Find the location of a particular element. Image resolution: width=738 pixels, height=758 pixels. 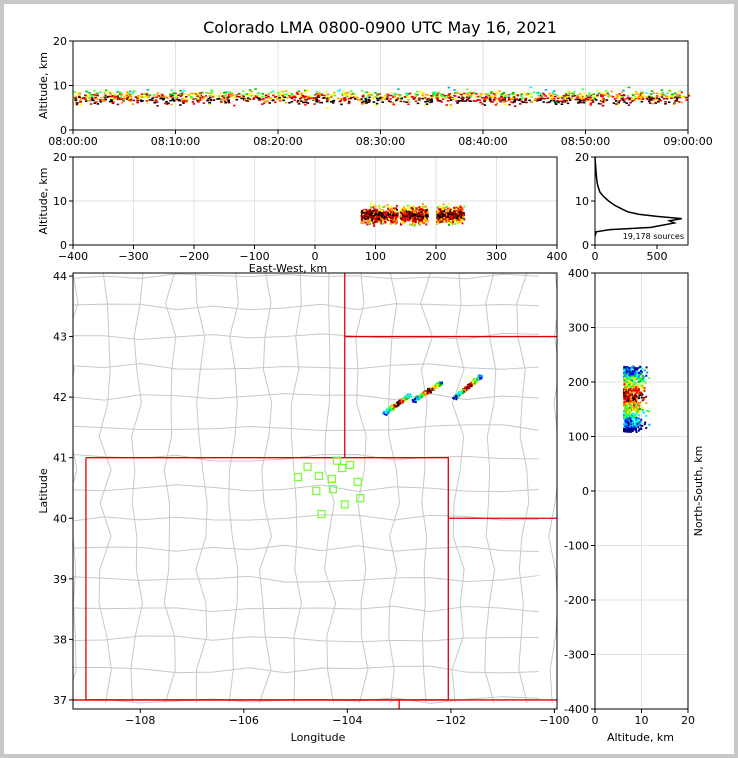

storm-sources is located at coordinates (432, 395).